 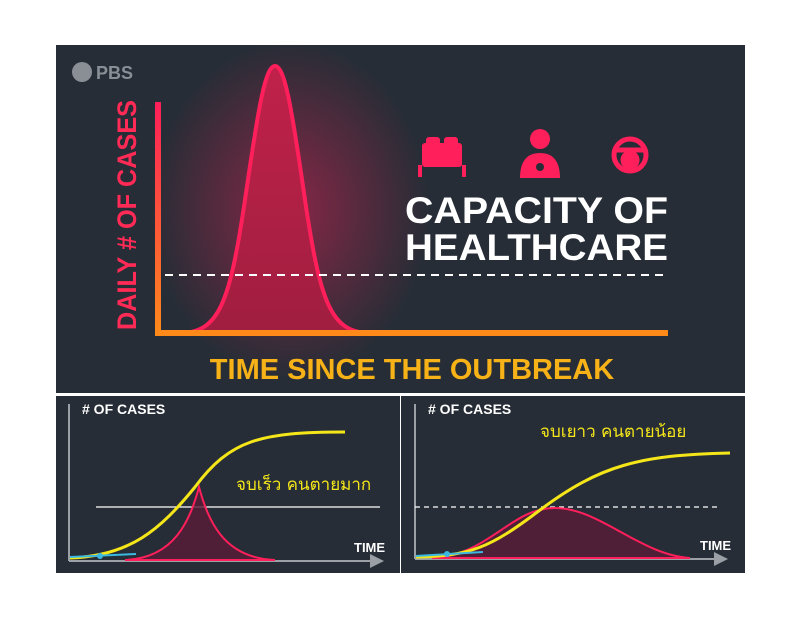 What do you see at coordinates (200, 522) in the screenshot?
I see `left-spike-curve` at bounding box center [200, 522].